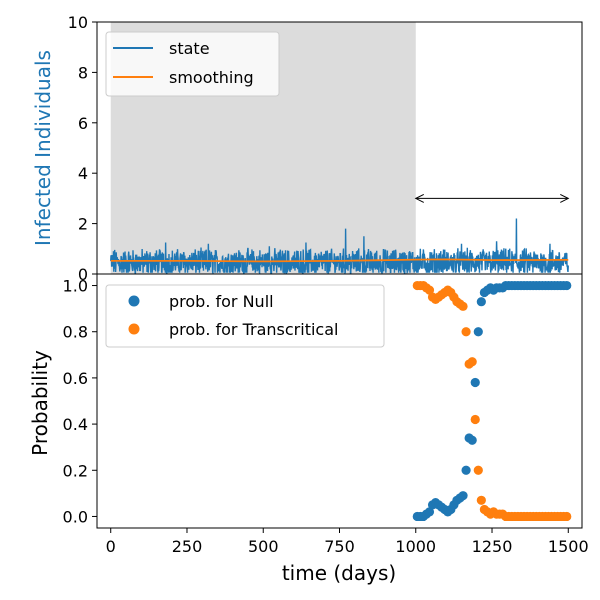  What do you see at coordinates (75, 378) in the screenshot?
I see `bottom-y-tick-label: 0.6` at bounding box center [75, 378].